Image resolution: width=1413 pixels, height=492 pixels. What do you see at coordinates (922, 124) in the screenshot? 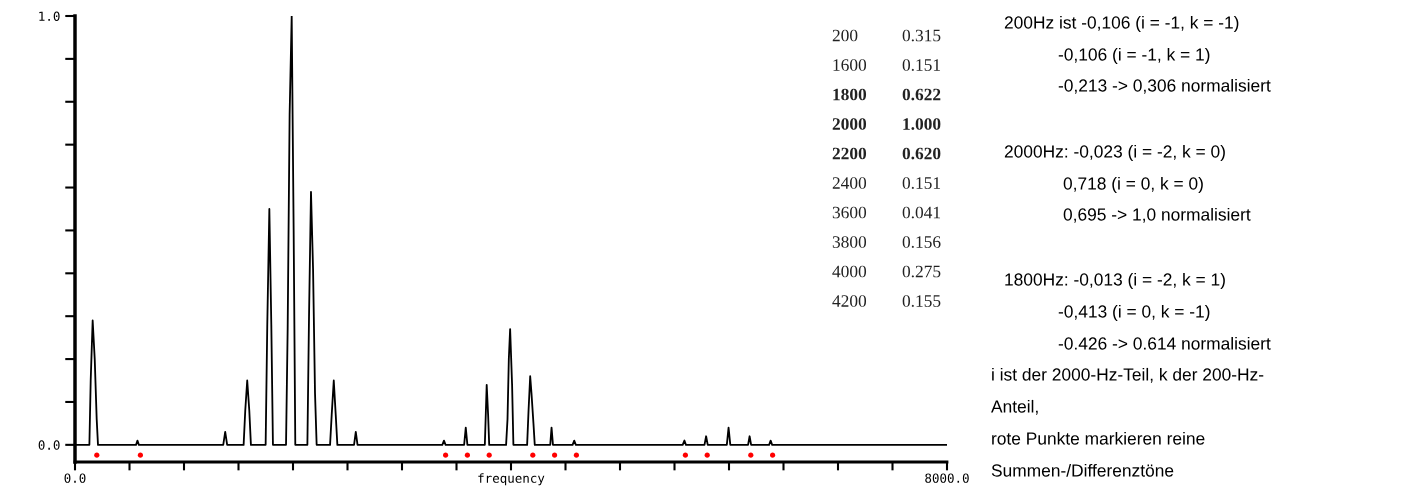
I see `annotation: 1.000` at bounding box center [922, 124].